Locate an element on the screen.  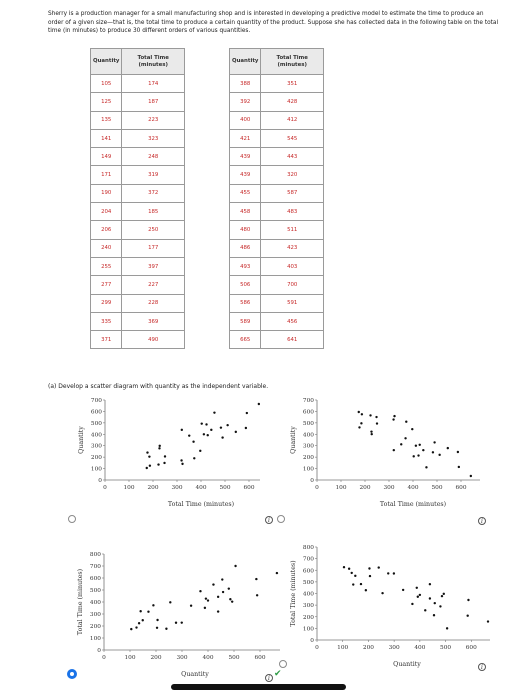
quantity-cell: 135 is located at coordinates (106, 120).